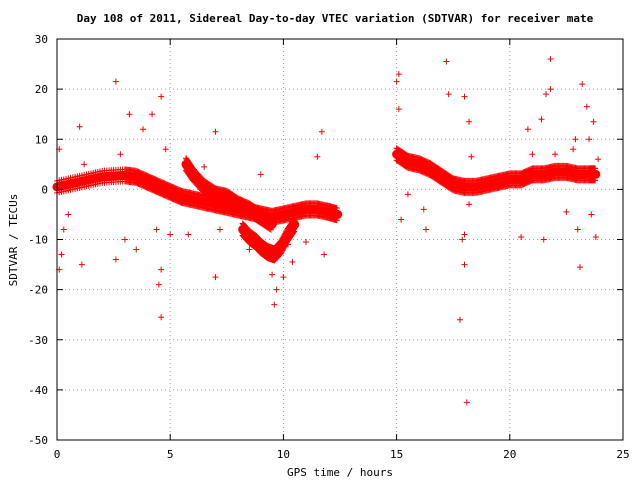 This screenshot has height=480, width=640. What do you see at coordinates (41, 139) in the screenshot?
I see `y-tick-label: 10` at bounding box center [41, 139].